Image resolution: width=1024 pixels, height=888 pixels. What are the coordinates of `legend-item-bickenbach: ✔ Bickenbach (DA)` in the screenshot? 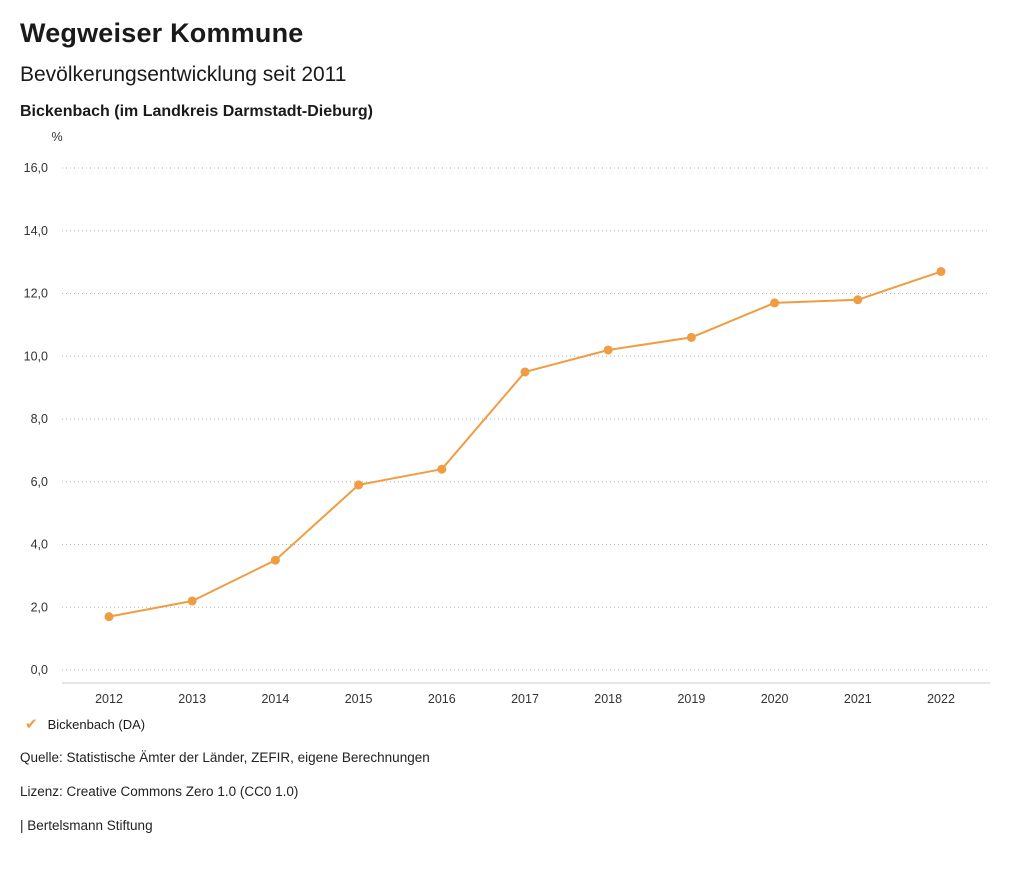 It's located at (85, 724).